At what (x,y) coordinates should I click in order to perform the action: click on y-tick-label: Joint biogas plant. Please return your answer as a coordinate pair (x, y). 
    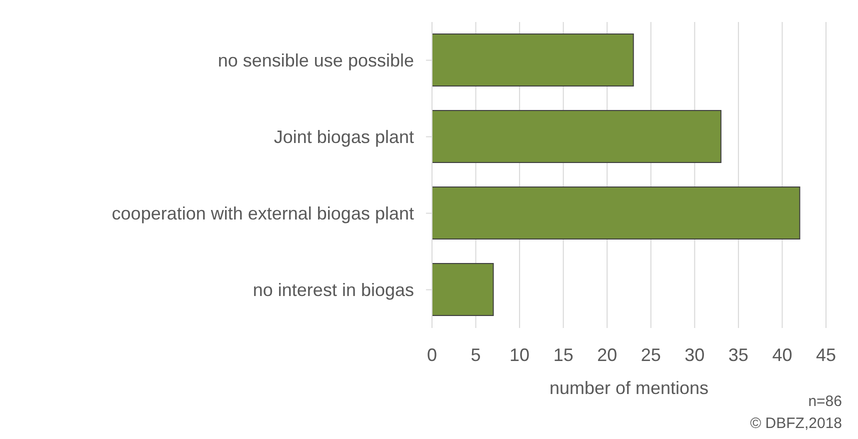
    Looking at the image, I should click on (344, 137).